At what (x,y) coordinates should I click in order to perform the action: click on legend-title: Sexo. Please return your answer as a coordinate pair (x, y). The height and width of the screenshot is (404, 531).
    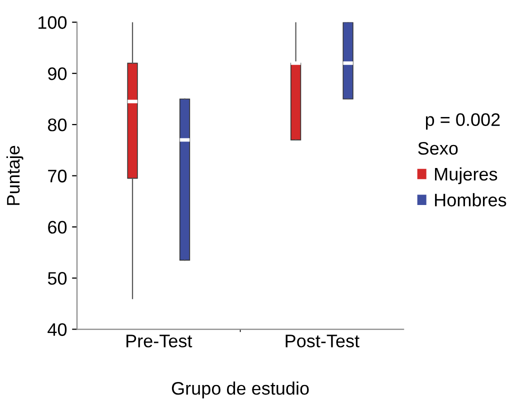
    Looking at the image, I should click on (438, 148).